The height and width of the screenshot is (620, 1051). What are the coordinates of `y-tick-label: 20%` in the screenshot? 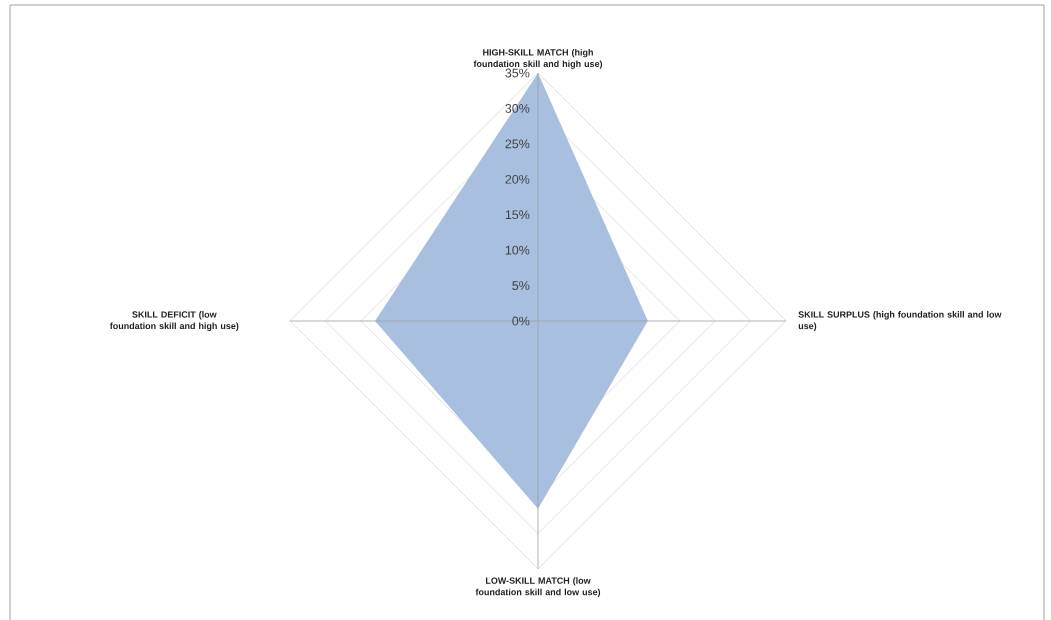 It's located at (517, 179).